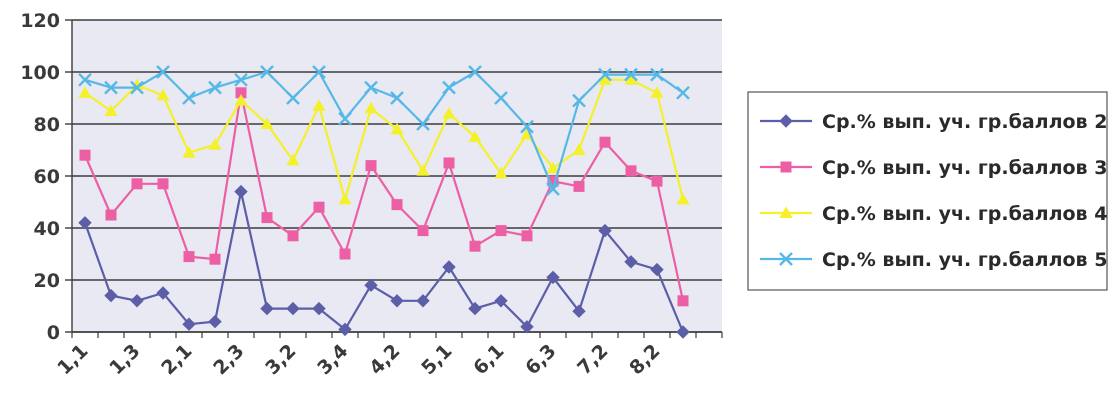 This screenshot has width=1115, height=401. I want to click on legend-label: Ср.% вып. уч. гр.баллов 5, so click(964, 260).